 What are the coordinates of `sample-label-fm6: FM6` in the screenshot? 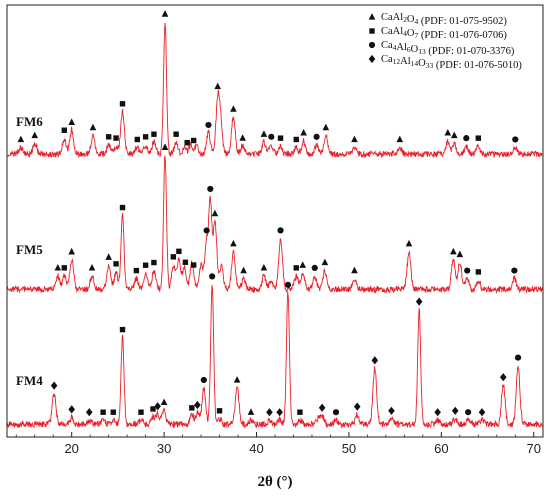 It's located at (29, 121).